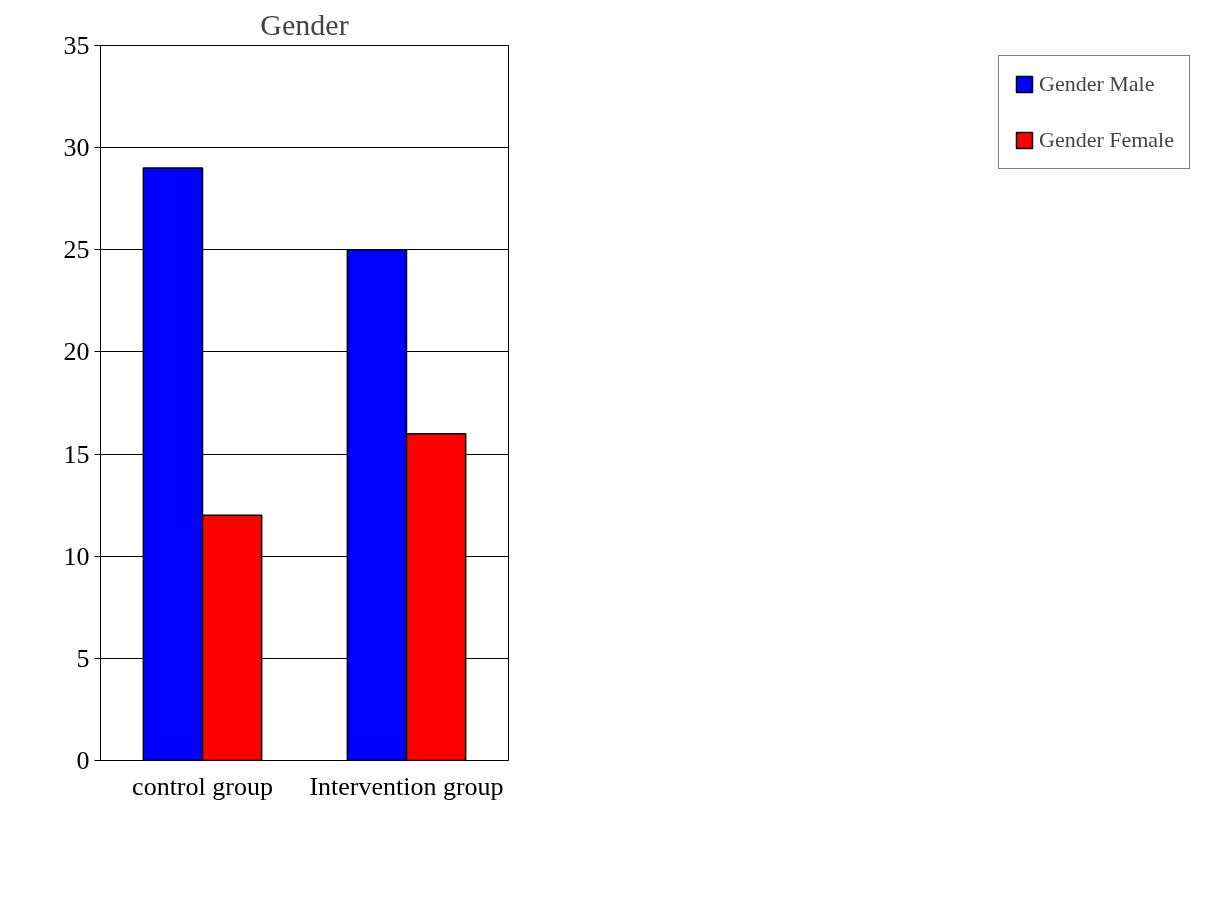 The height and width of the screenshot is (910, 1208). I want to click on y-tick-label: 10, so click(76, 556).